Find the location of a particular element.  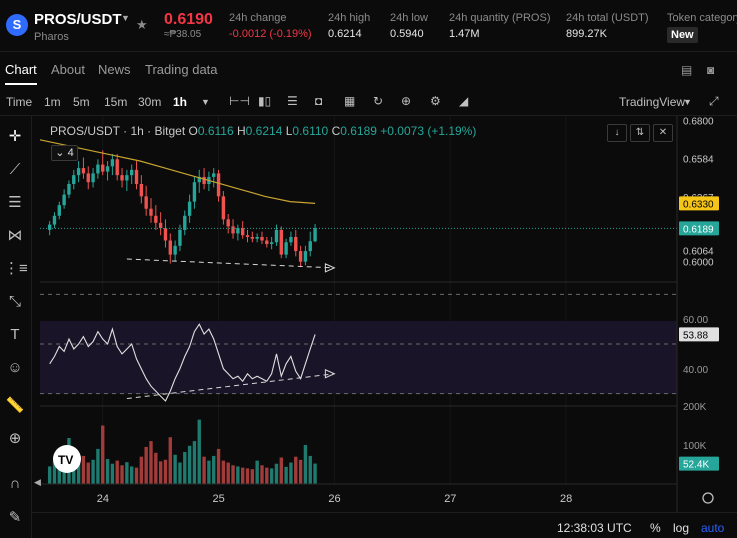

rsi-tick-label: 60.00 is located at coordinates (695, 320).